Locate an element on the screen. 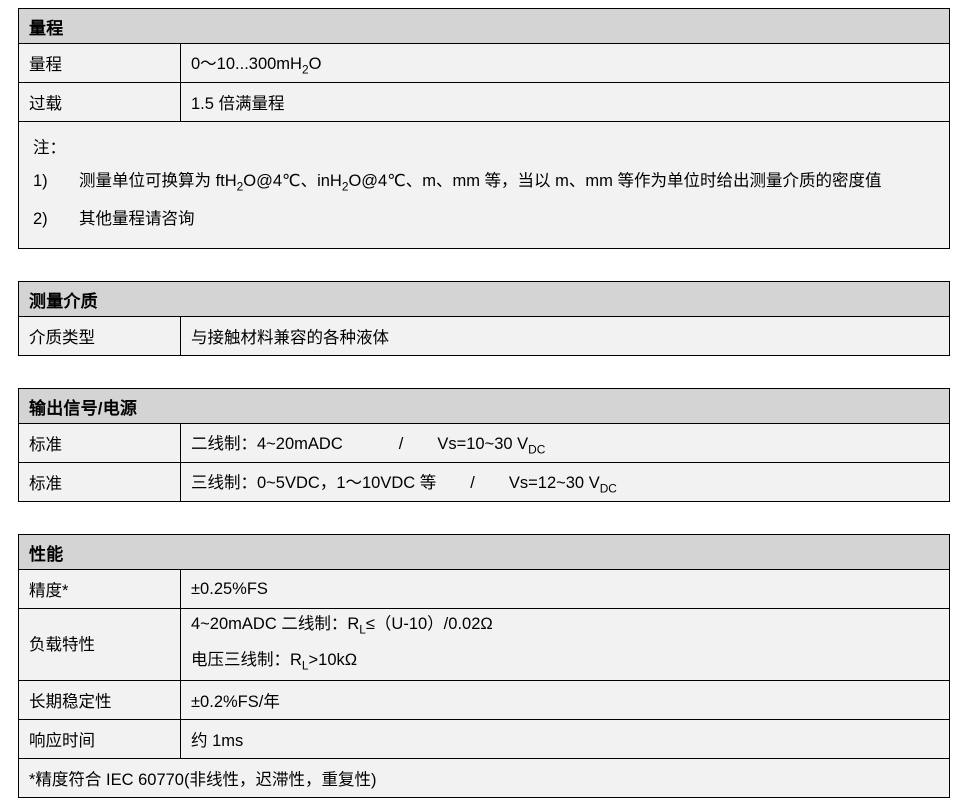 This screenshot has width=970, height=811. table-medium: 测量介质 介质类型 与接触材料兼容的各种液体 is located at coordinates (484, 319).